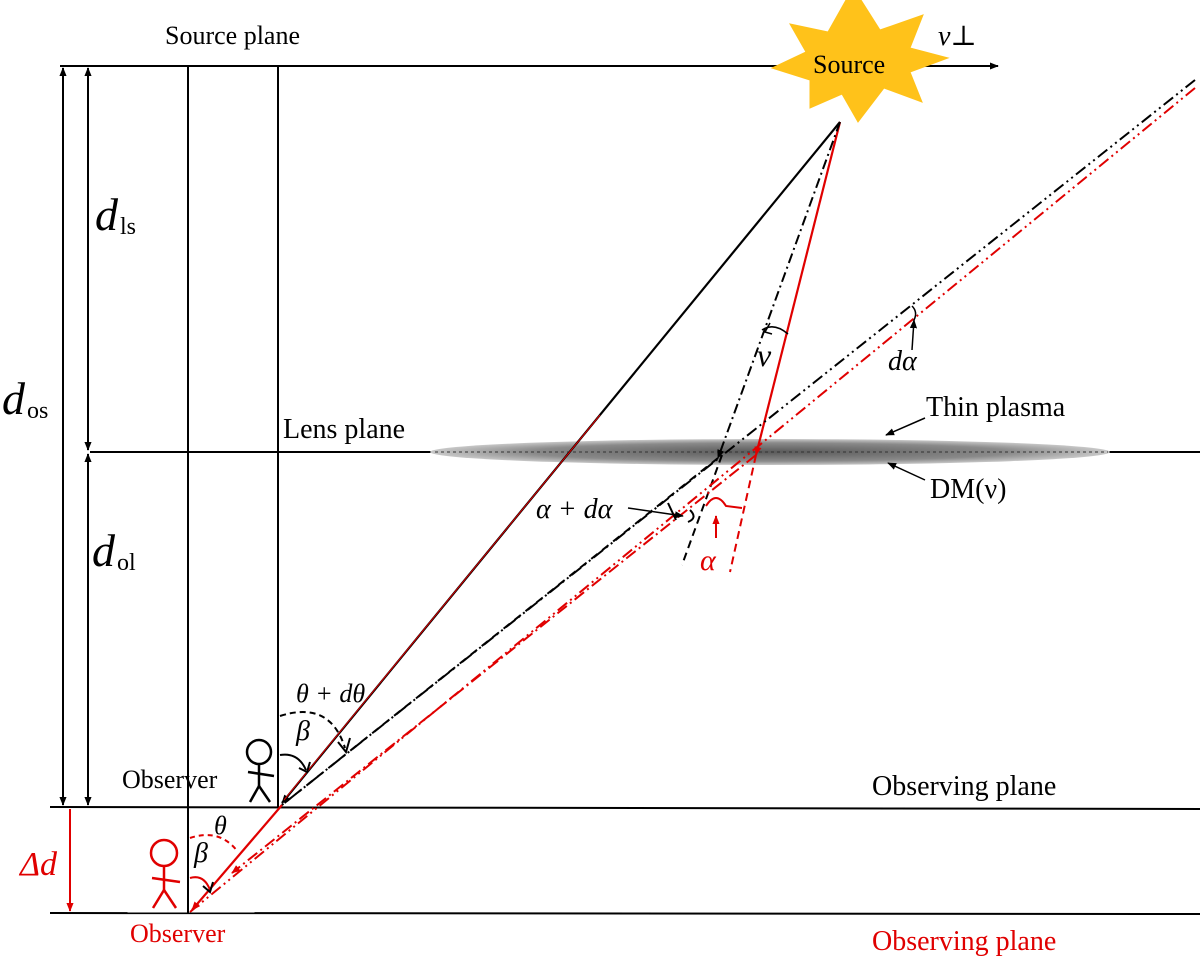 This screenshot has width=1200, height=963. Describe the element at coordinates (702, 510) in the screenshot. I see `ray-black-dashed-below-lens` at that location.